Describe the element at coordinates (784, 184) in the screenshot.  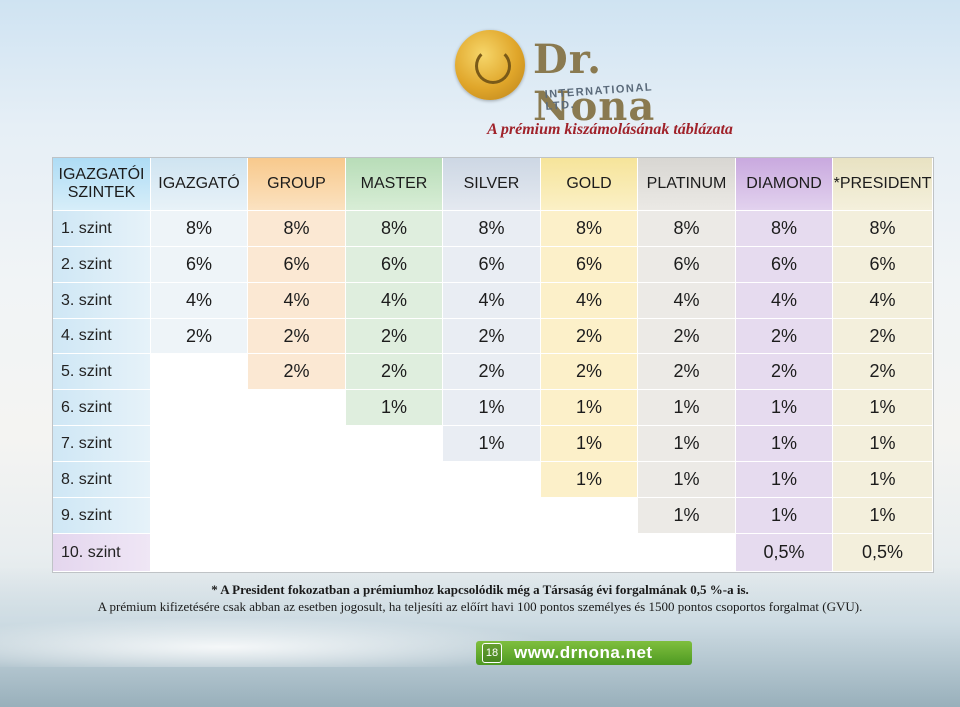
I see `column-header: DIAMOND` at that location.